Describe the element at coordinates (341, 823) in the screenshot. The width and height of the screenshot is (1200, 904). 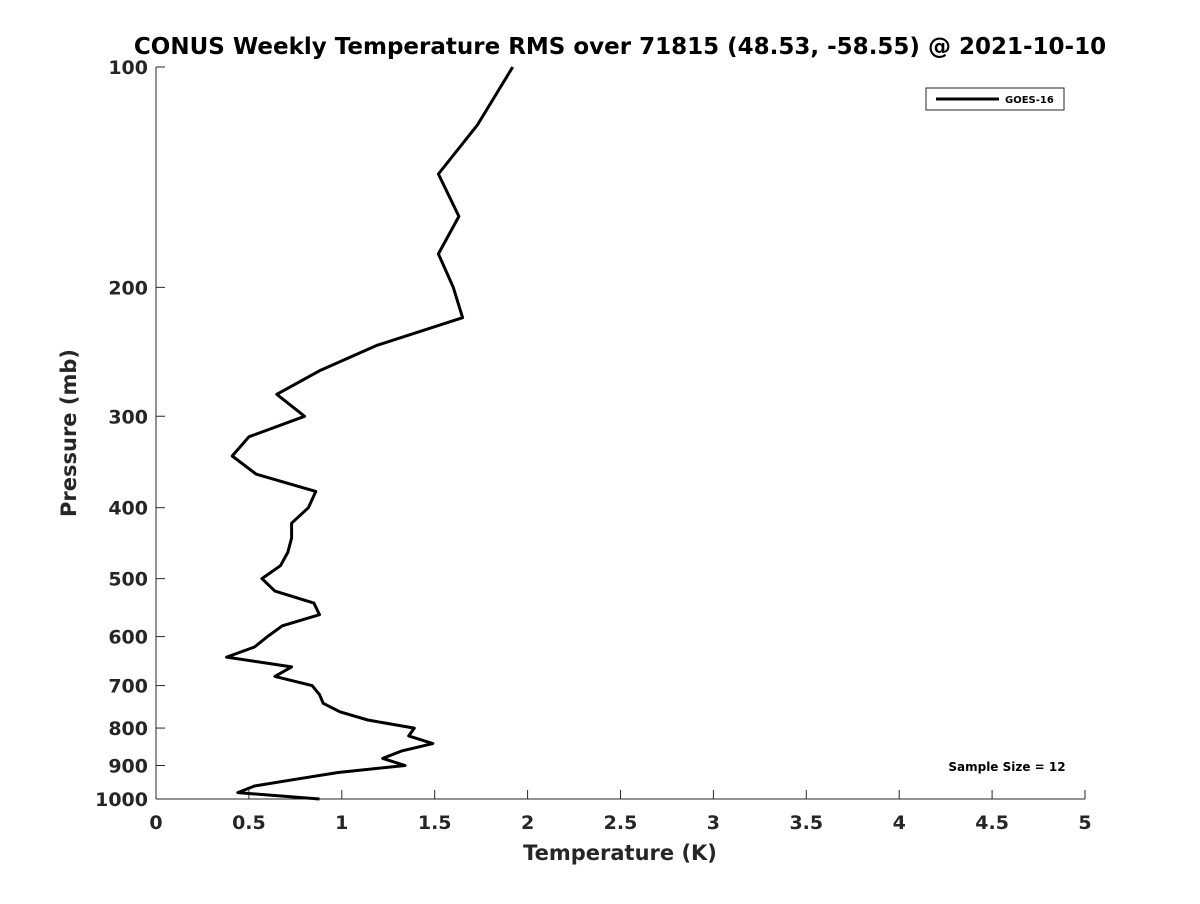
I see `x-tick-label: 1` at that location.